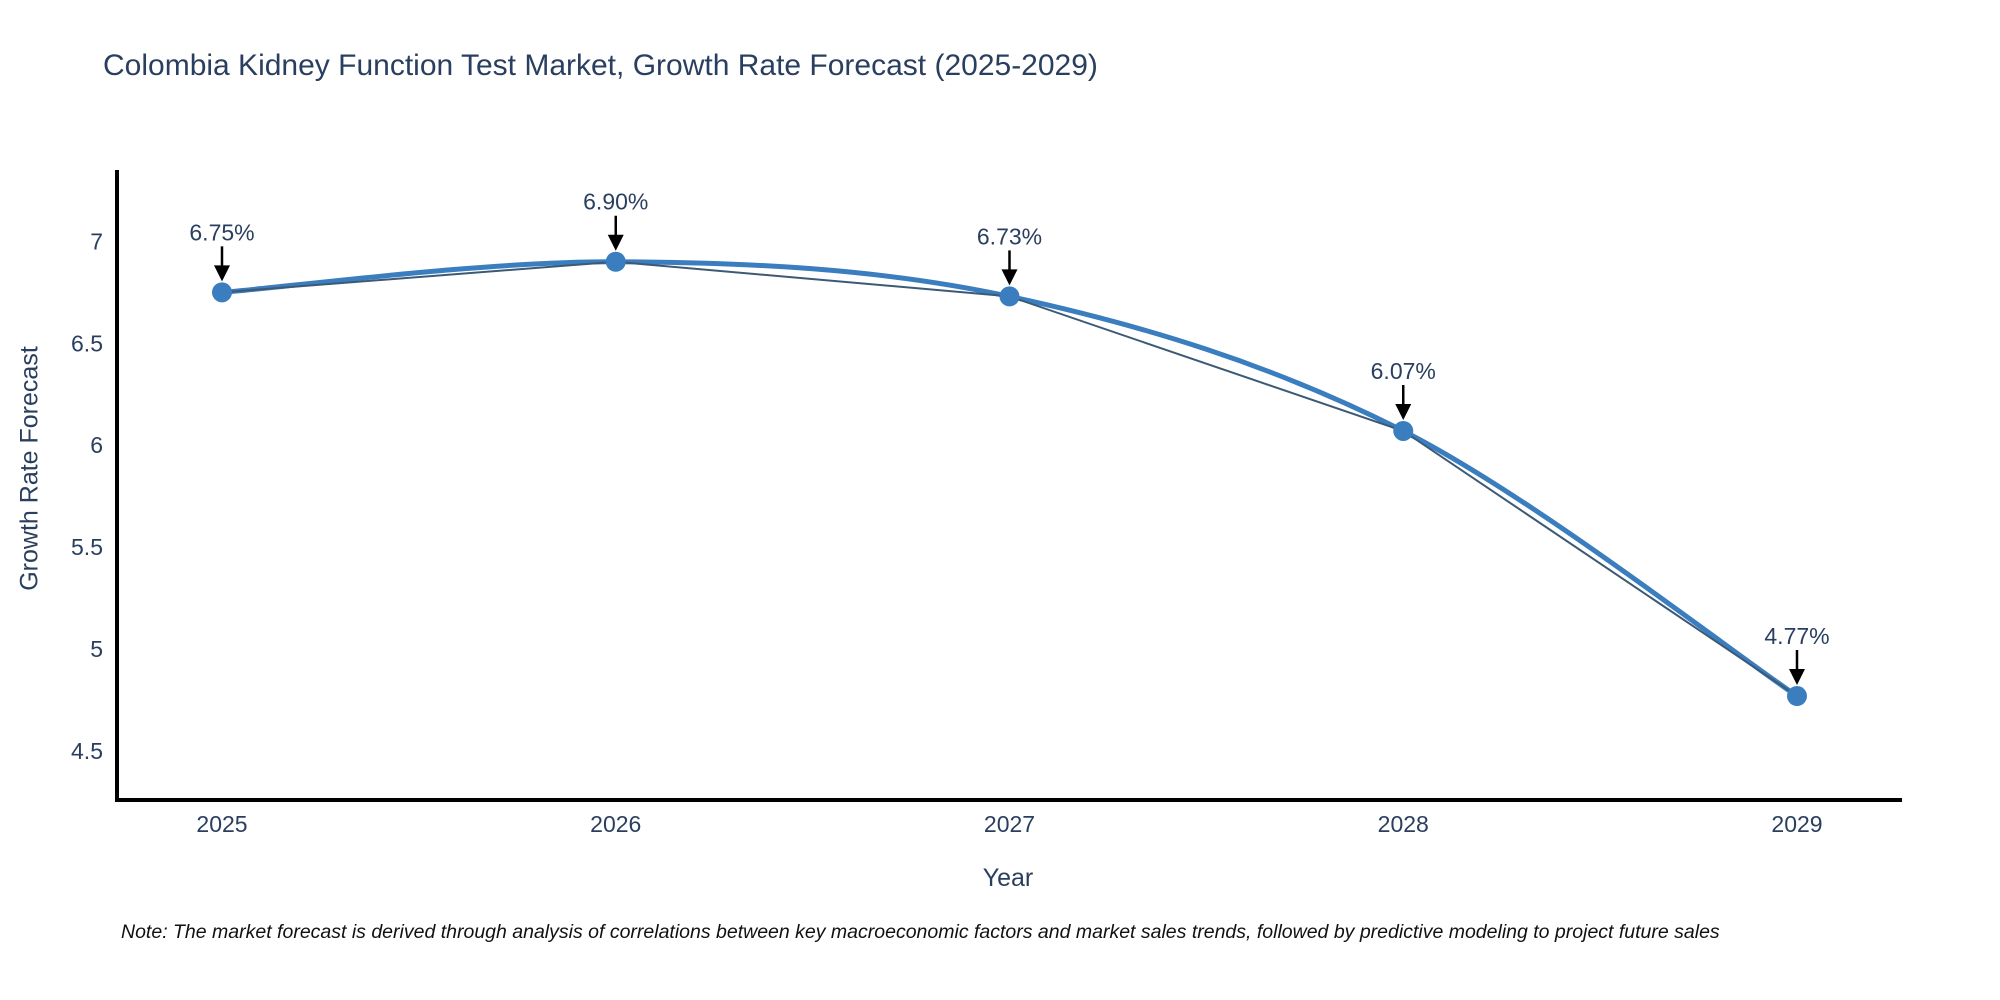 The height and width of the screenshot is (1000, 2000). Describe the element at coordinates (1008, 878) in the screenshot. I see `x-axis-title: Year` at that location.